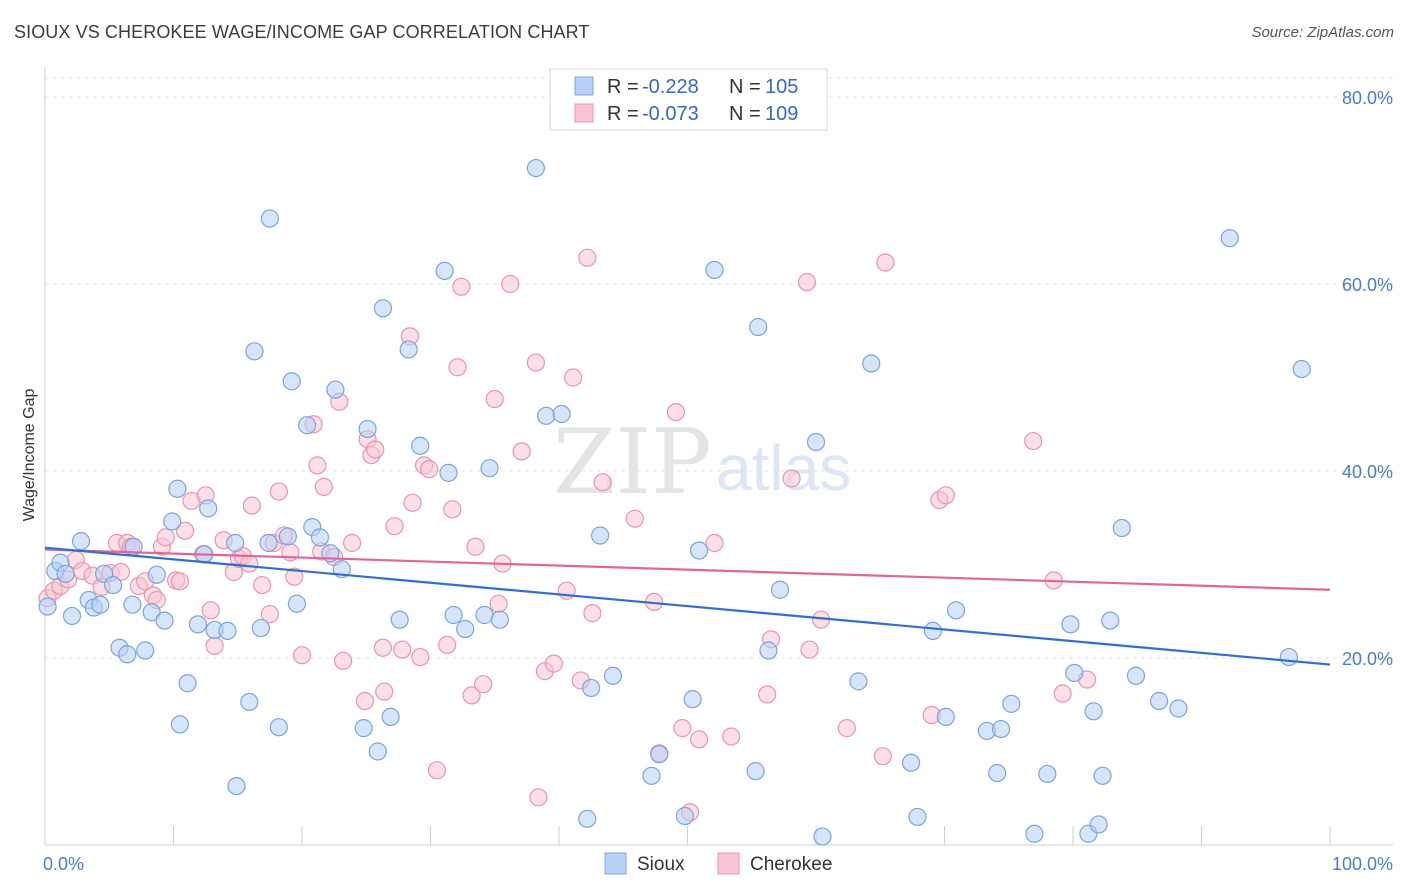 Image resolution: width=1406 pixels, height=892 pixels. I want to click on watermark-zip: ZIP, so click(632, 462).